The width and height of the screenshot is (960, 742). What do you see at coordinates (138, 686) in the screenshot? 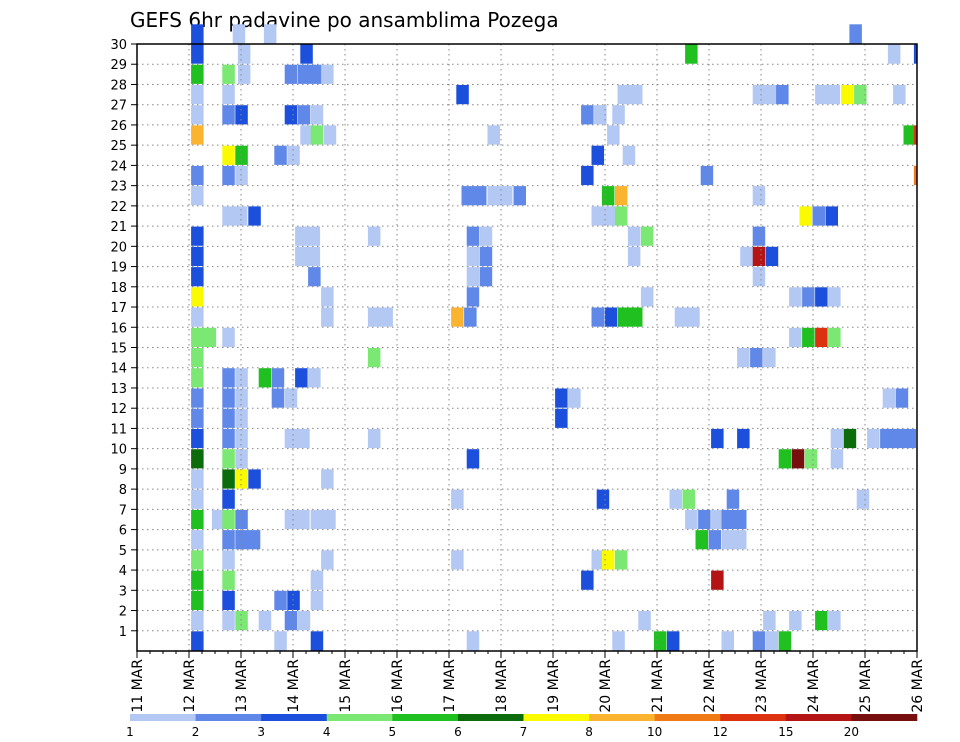
I see `x-tick-label: 11 MAR` at bounding box center [138, 686].